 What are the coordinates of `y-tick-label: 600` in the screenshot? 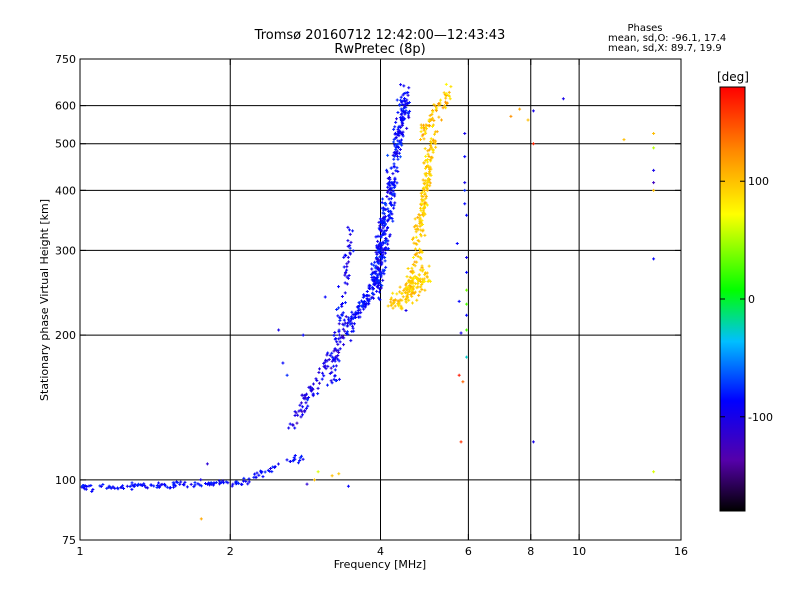 It's located at (65, 106).